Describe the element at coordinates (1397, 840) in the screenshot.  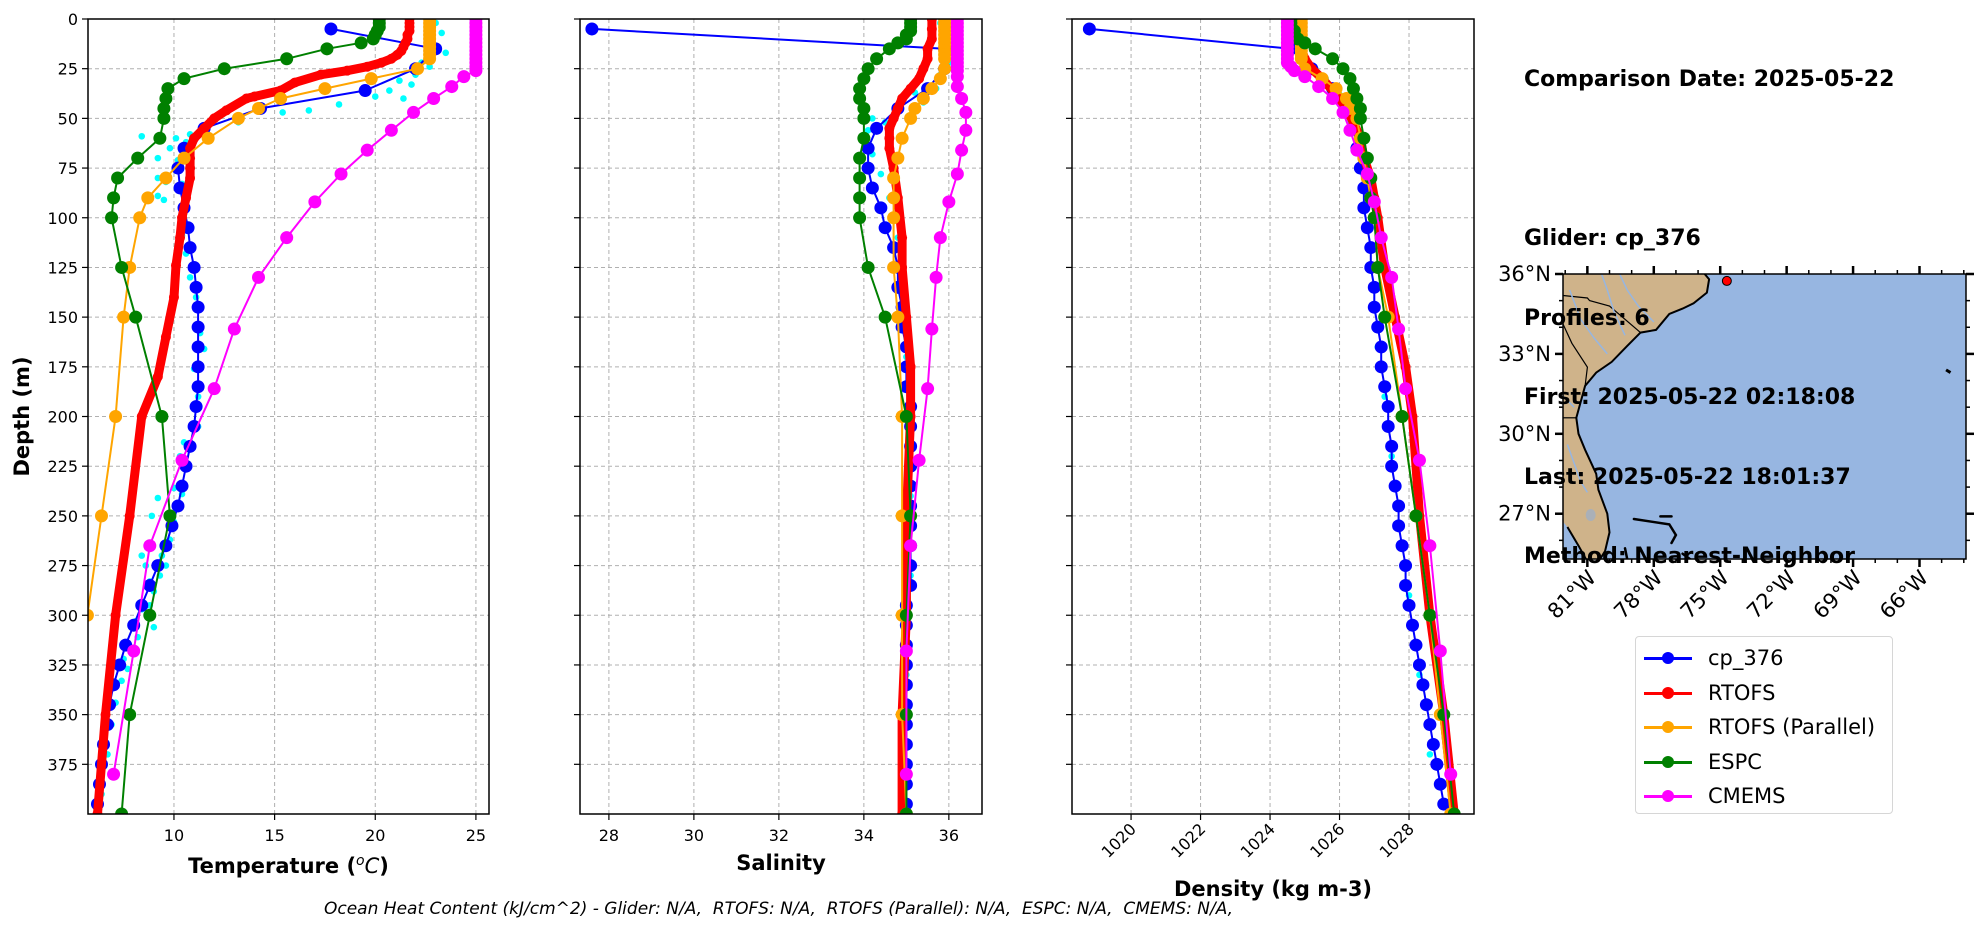
I see `x-tick-label: 1028` at that location.